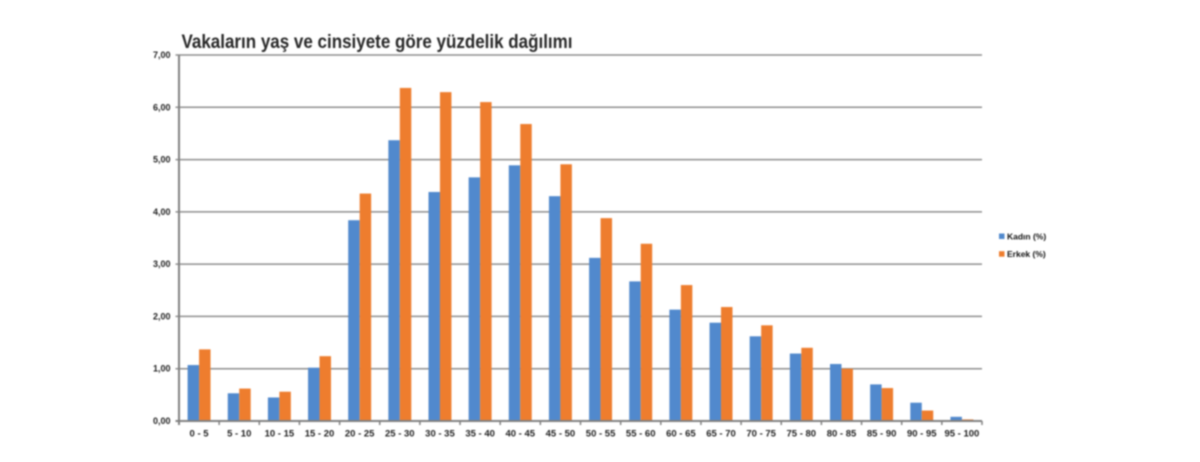 This screenshot has width=1200, height=462. What do you see at coordinates (162, 212) in the screenshot?
I see `svg-text: 4,00` at bounding box center [162, 212].